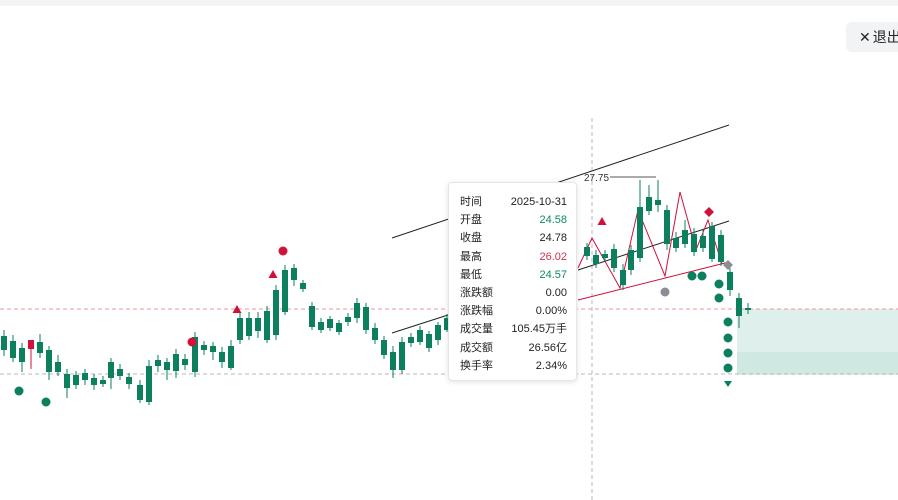  Describe the element at coordinates (476, 365) in the screenshot. I see `tooltip-label: 换手率` at that location.